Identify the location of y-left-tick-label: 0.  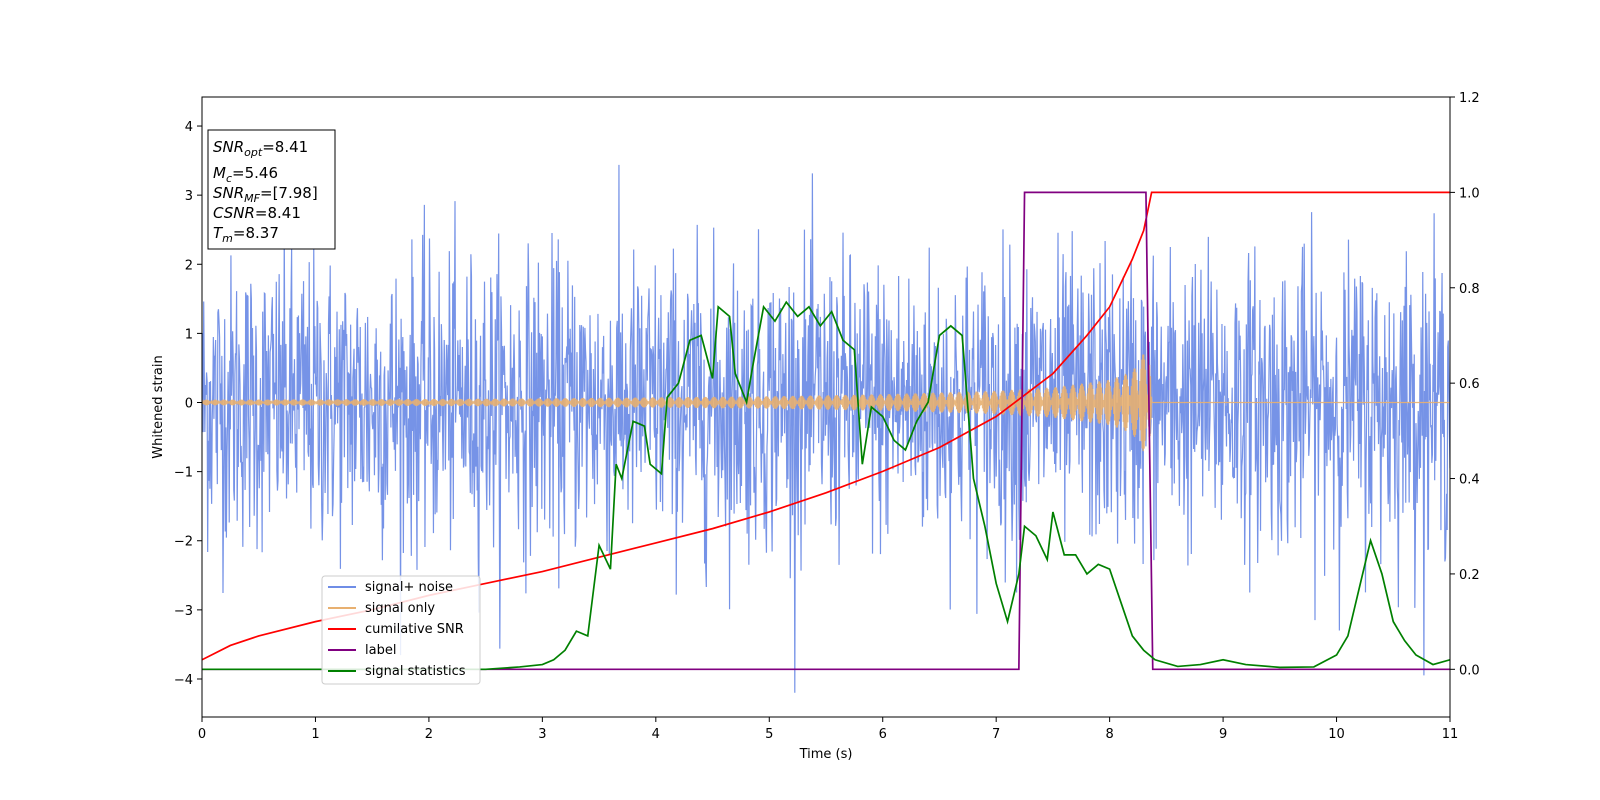
(189, 404).